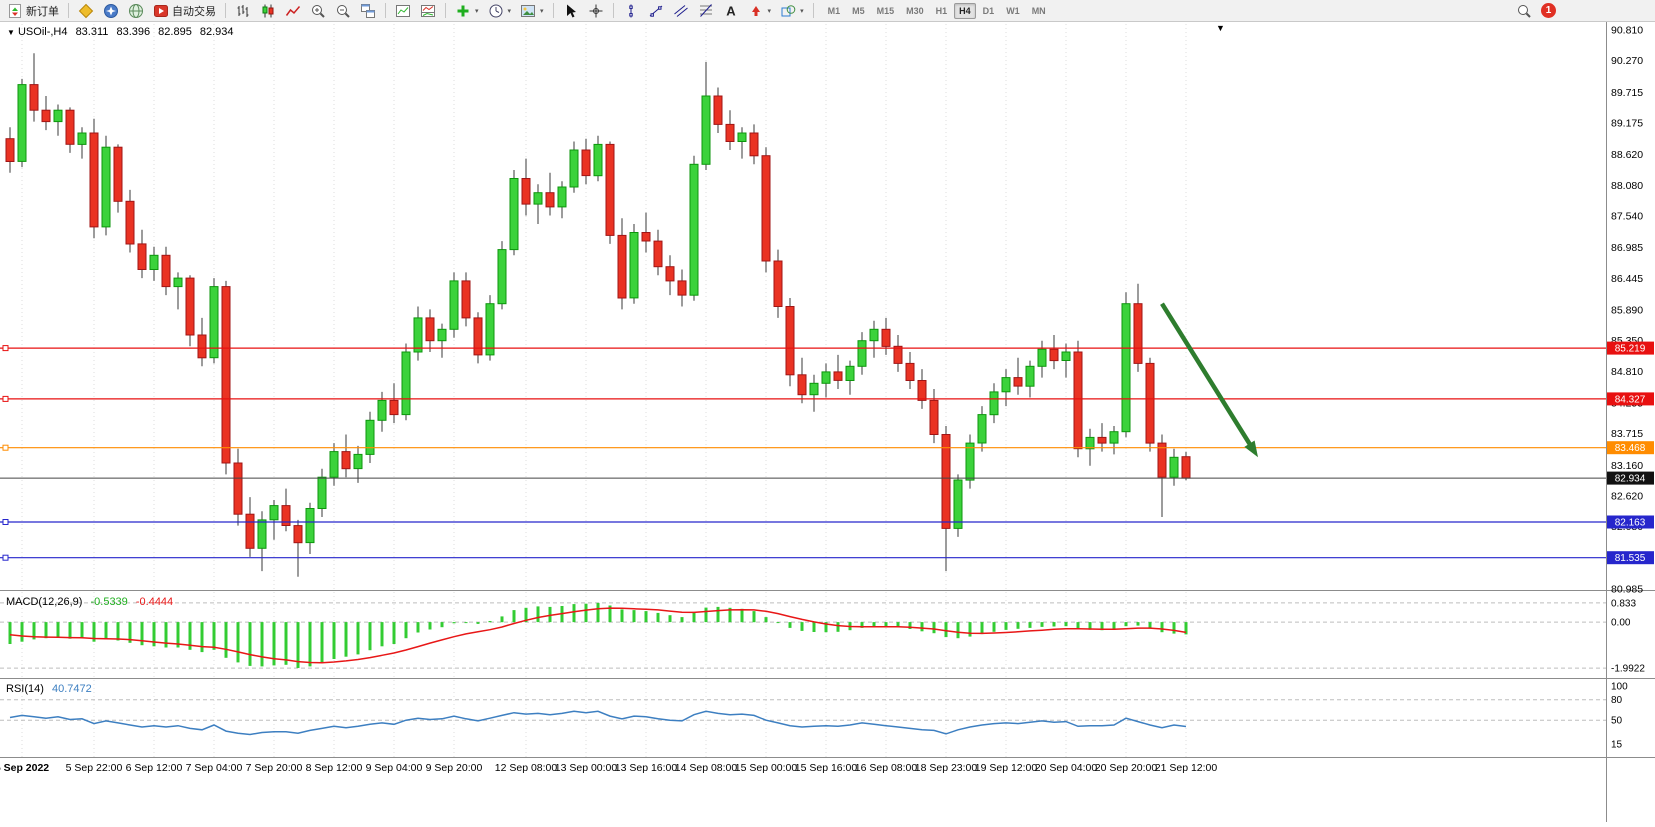  What do you see at coordinates (681, 11) in the screenshot?
I see `channel-button` at bounding box center [681, 11].